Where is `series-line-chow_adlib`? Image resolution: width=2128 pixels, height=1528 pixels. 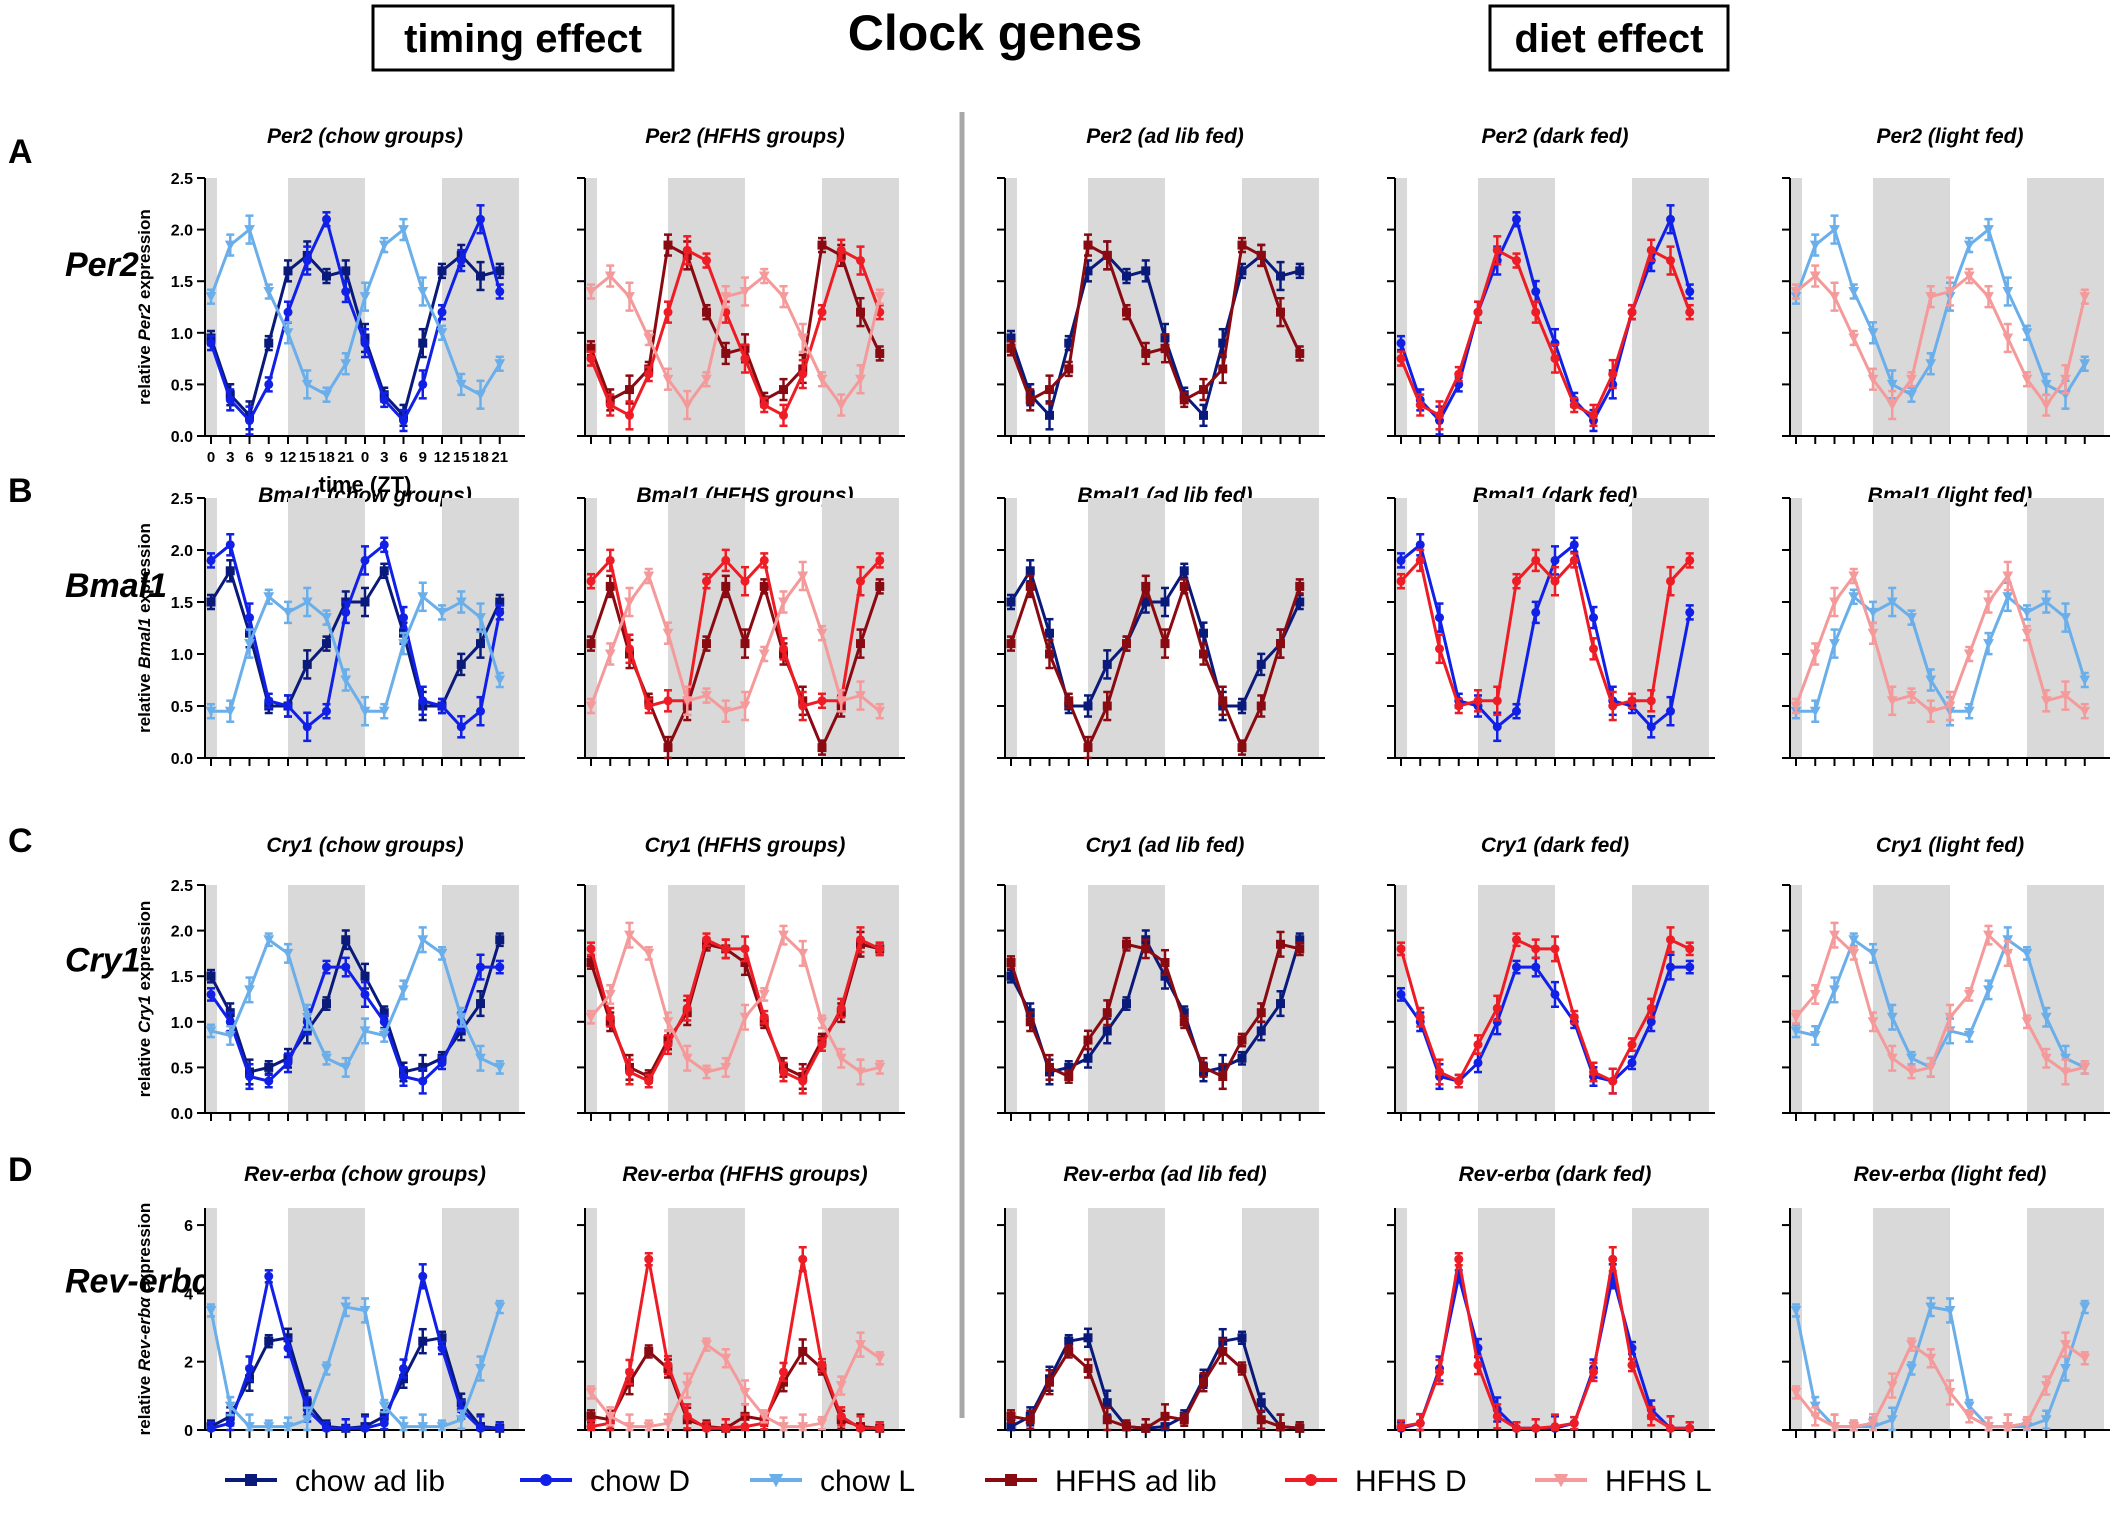 series-line-chow_adlib is located at coordinates (1155, 1004).